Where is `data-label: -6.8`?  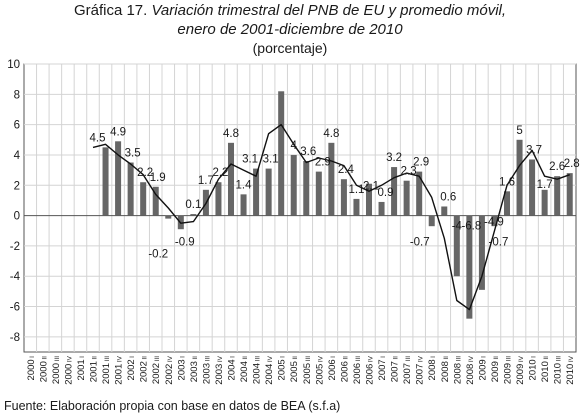 data-label: -6.8 is located at coordinates (471, 227).